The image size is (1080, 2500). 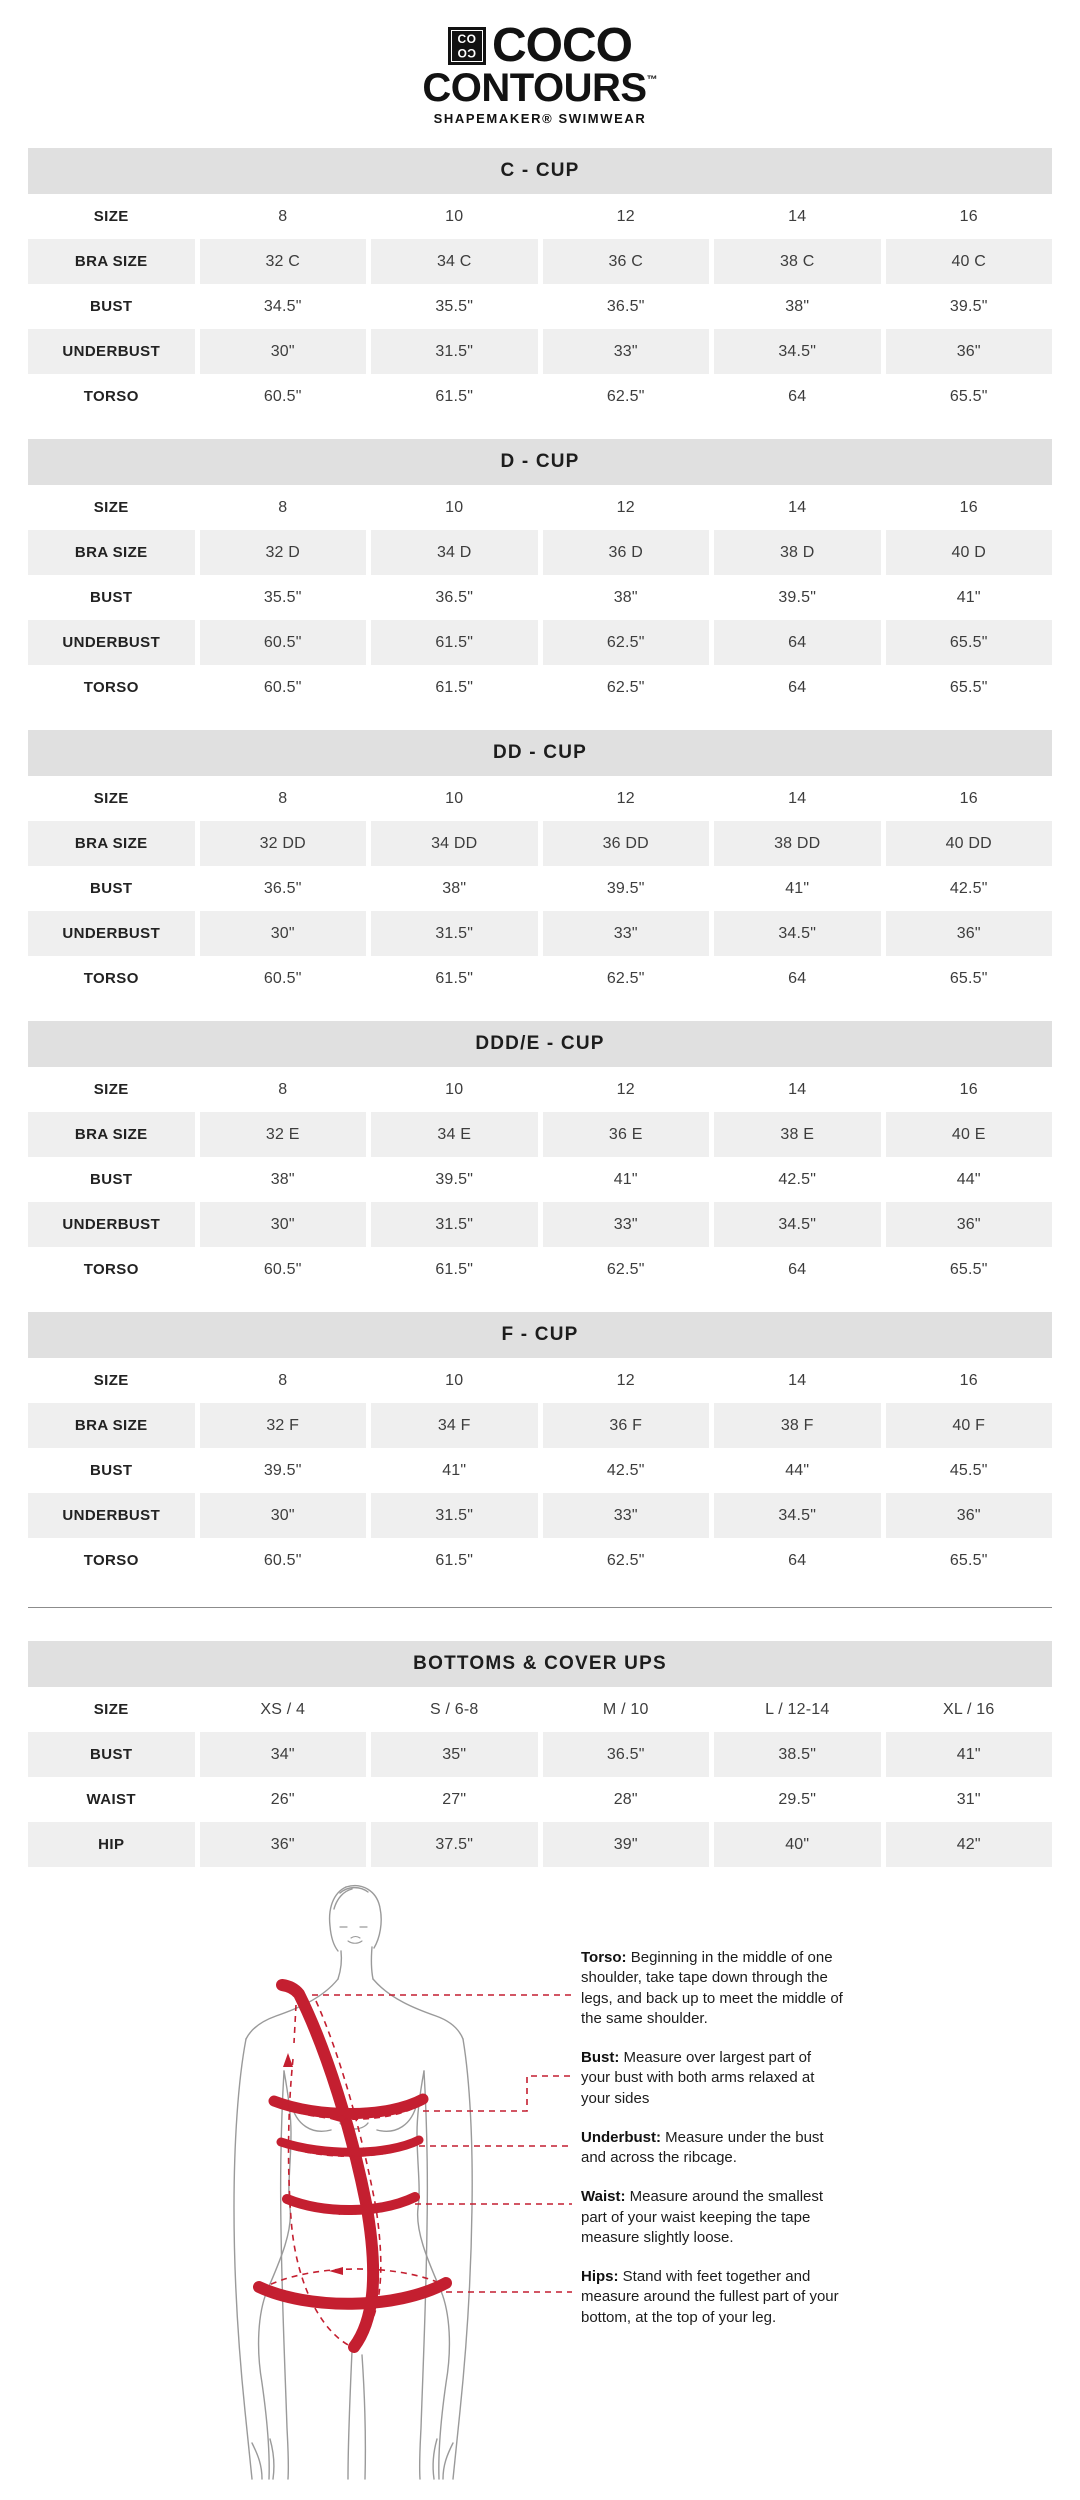 I want to click on cell-value: 40", so click(x=797, y=1844).